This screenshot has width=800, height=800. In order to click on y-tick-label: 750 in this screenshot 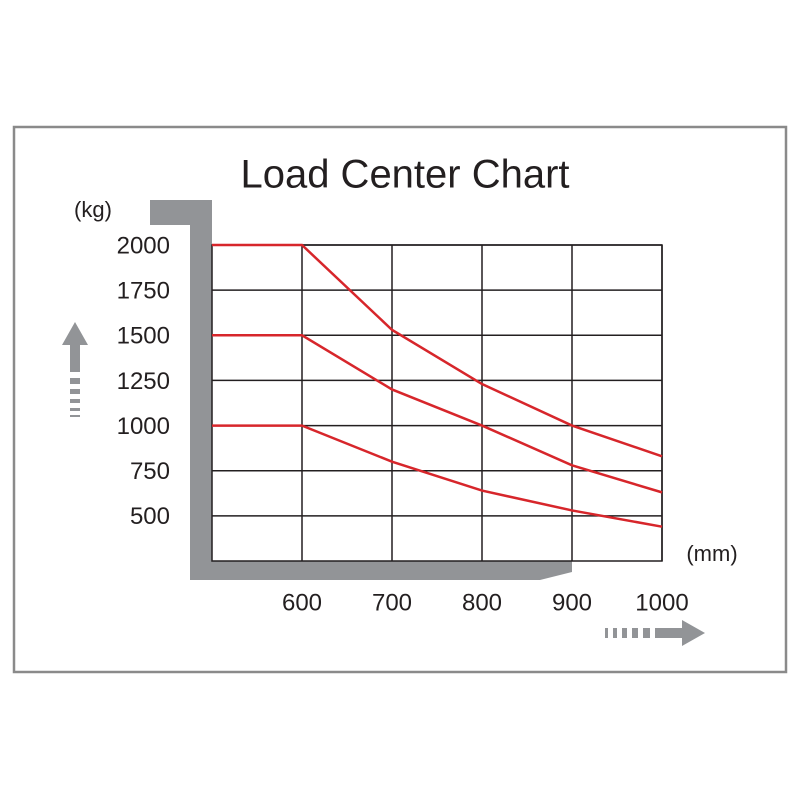, I will do `click(150, 471)`.